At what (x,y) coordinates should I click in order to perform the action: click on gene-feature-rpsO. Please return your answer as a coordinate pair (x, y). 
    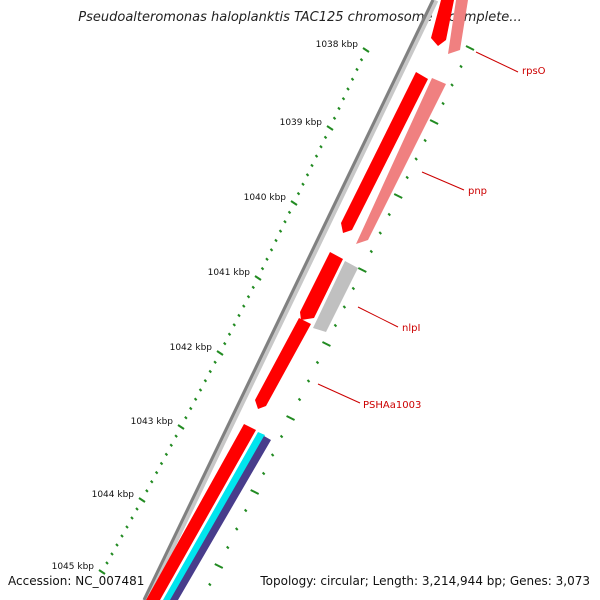
    Looking at the image, I should click on (442, 23).